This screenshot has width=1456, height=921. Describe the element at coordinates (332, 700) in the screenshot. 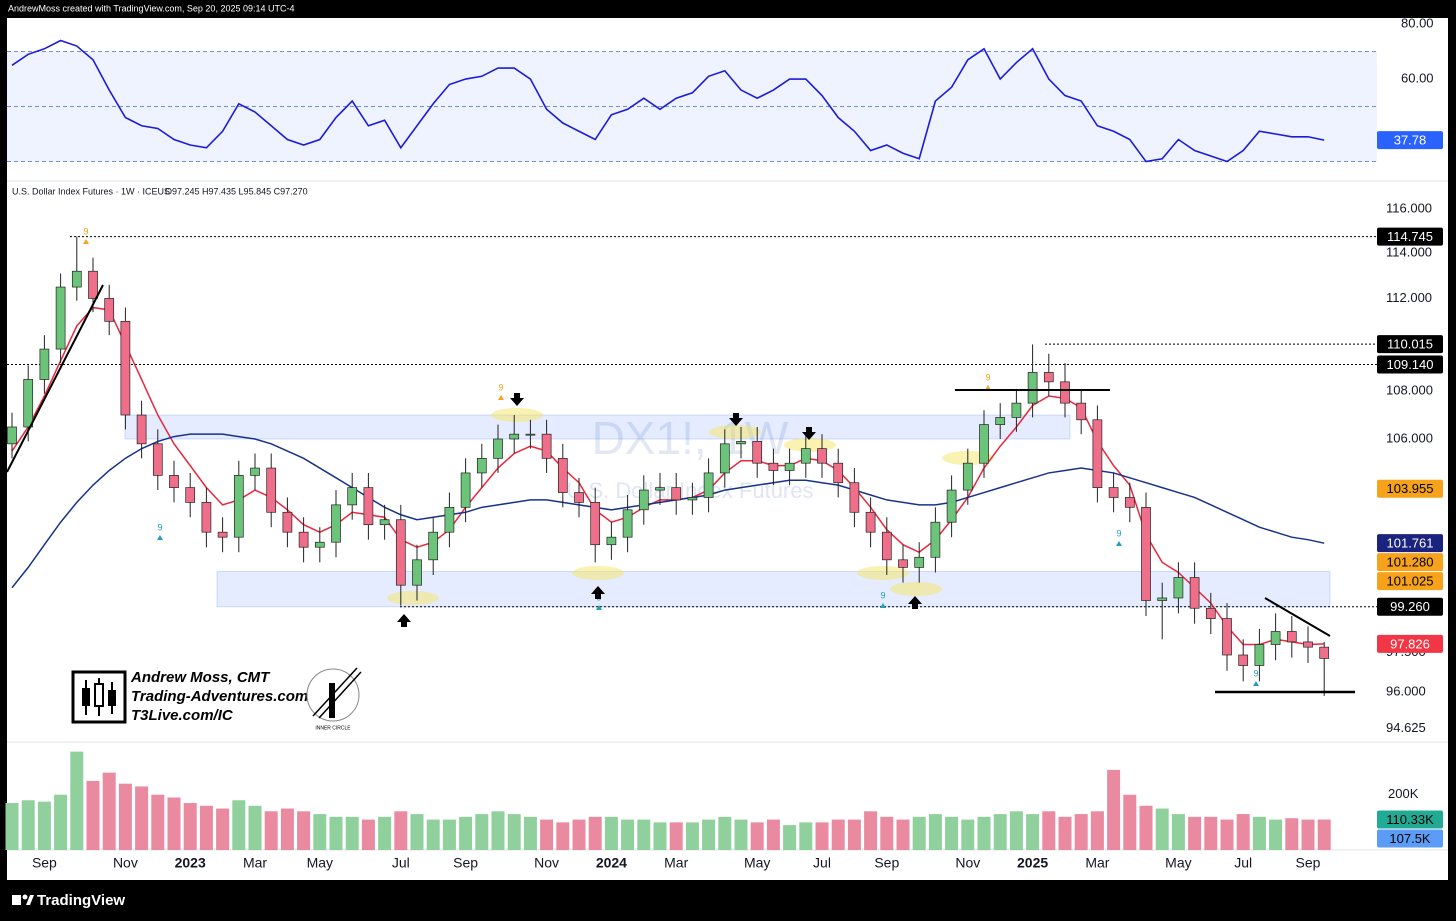

I see `badge-i` at that location.